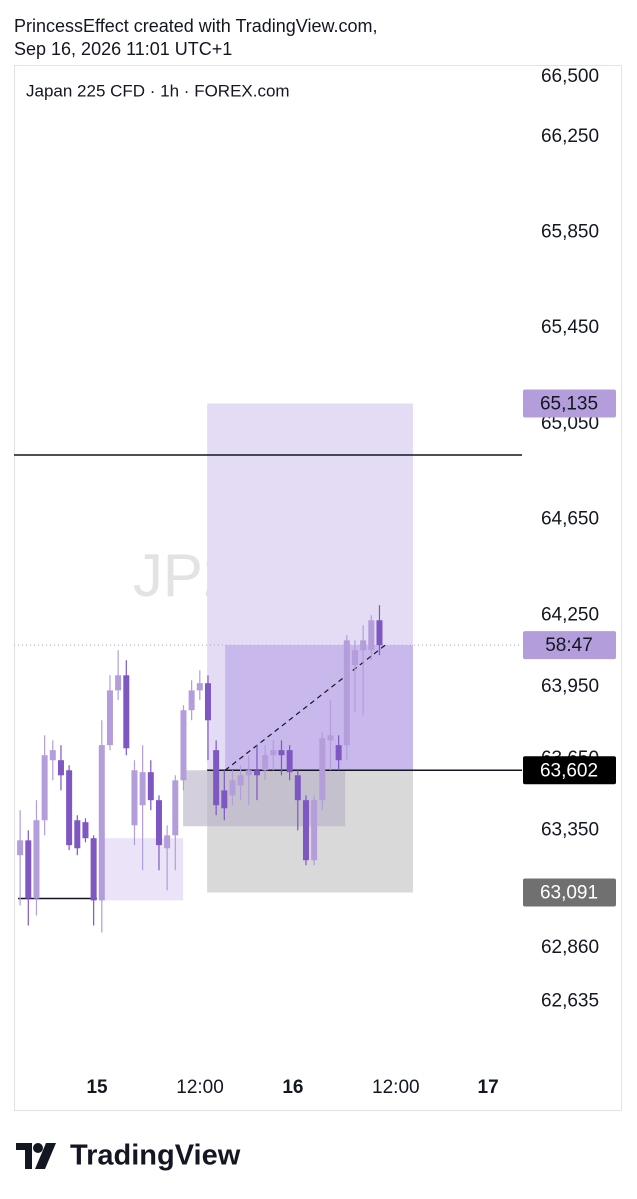  Describe the element at coordinates (570, 947) in the screenshot. I see `y-tick-label: 62,860` at that location.